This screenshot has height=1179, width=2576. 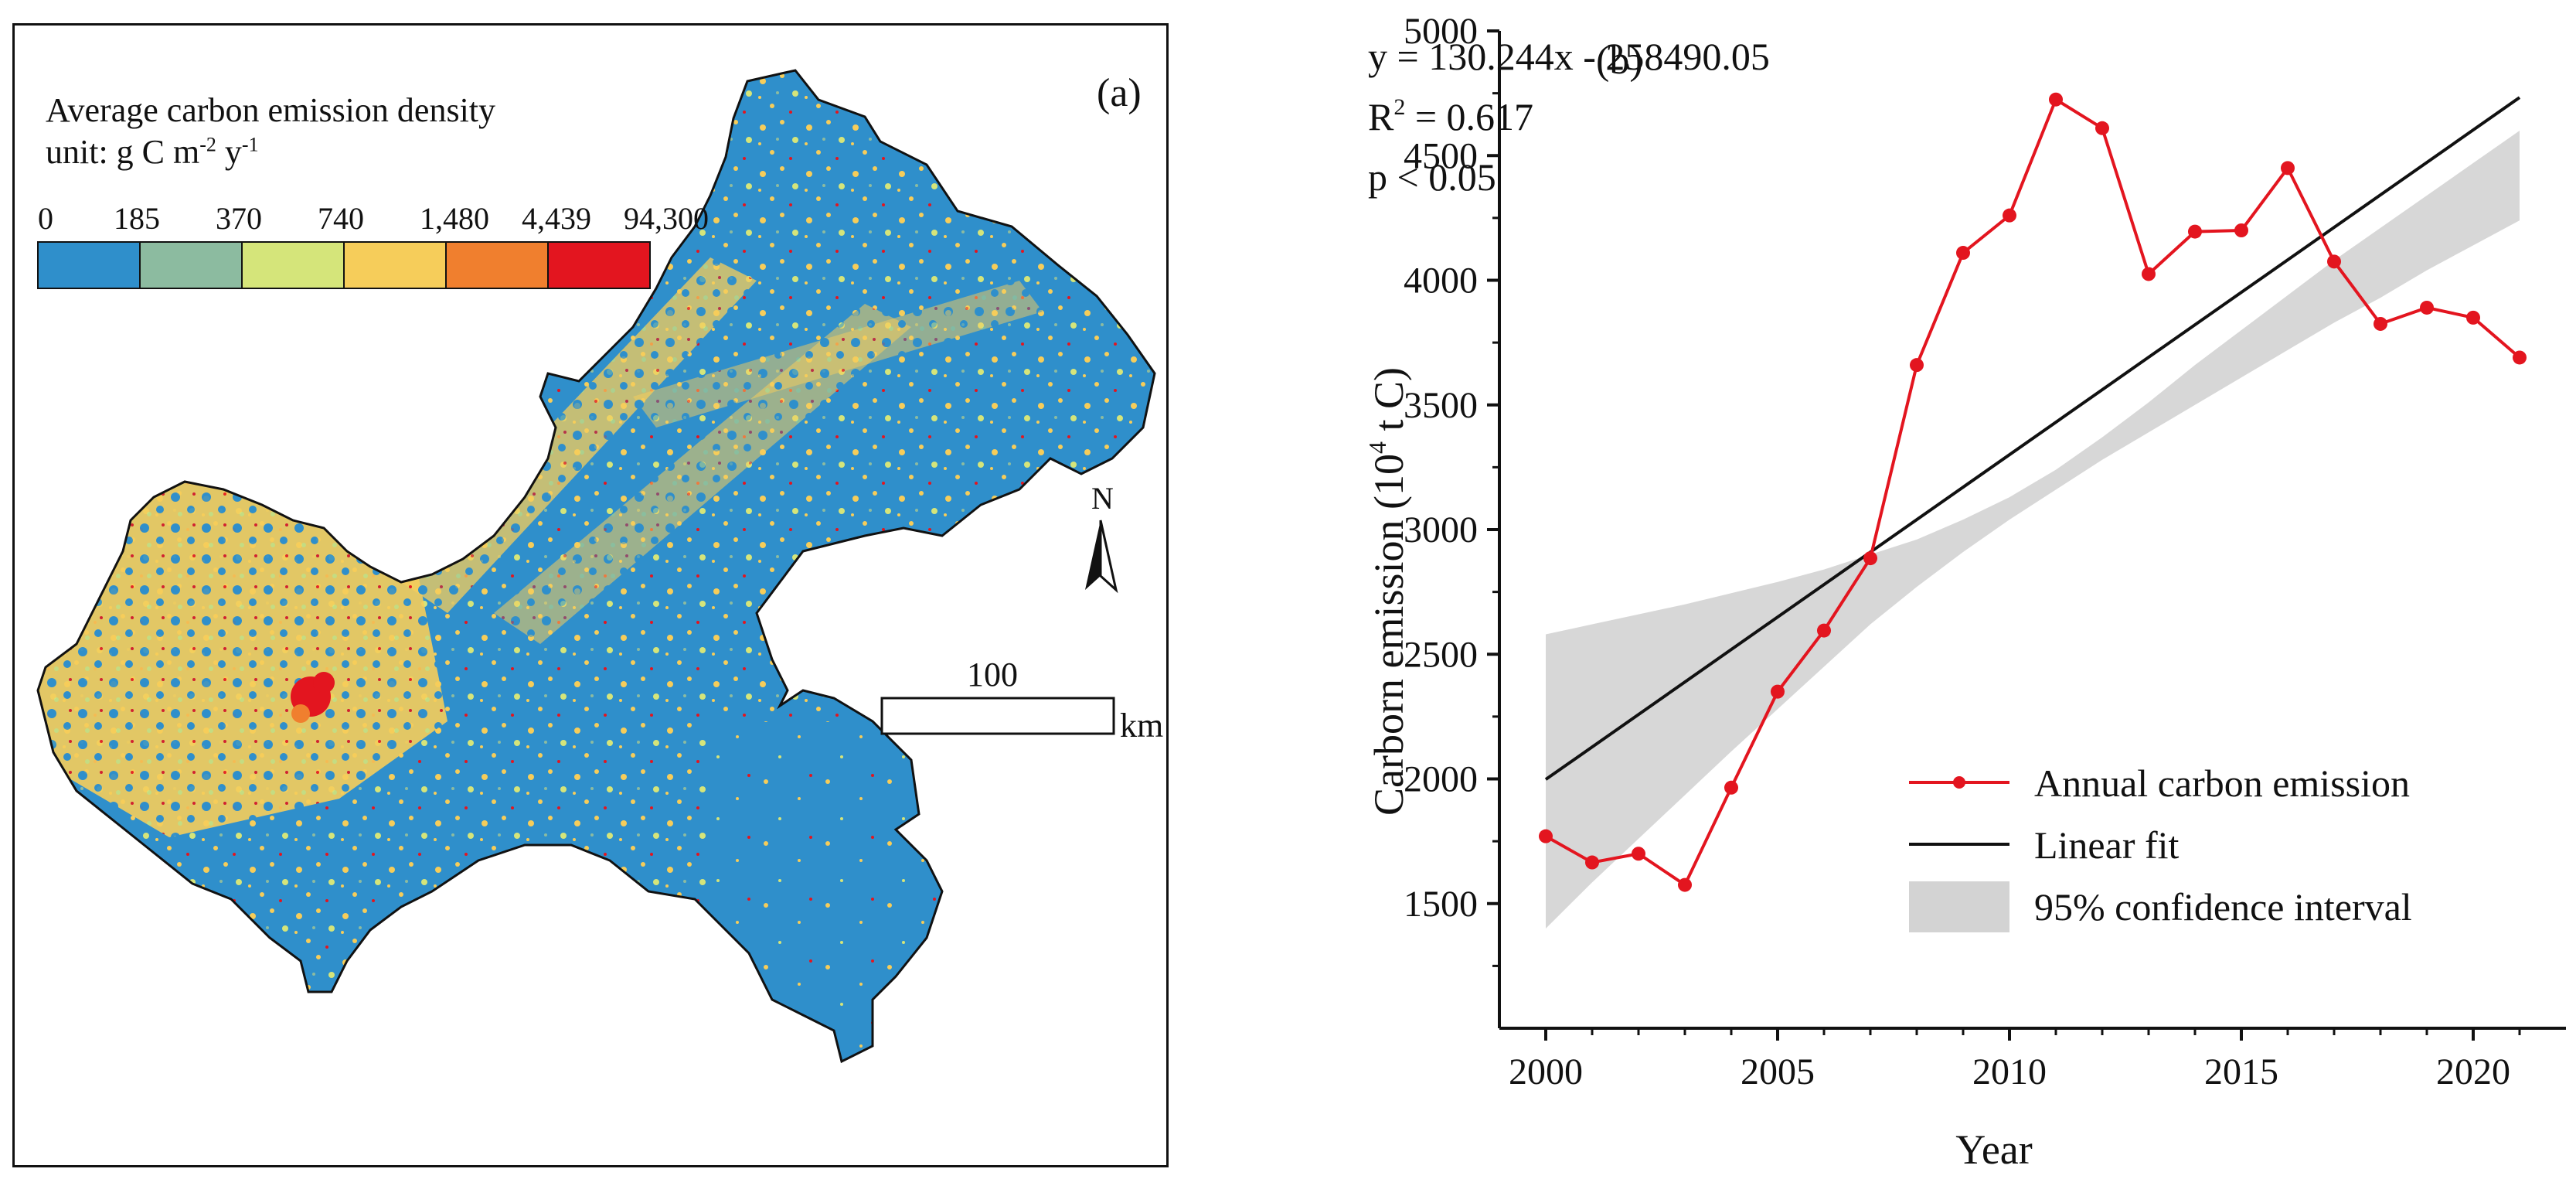 I want to click on x-tick-label: 2020, so click(x=2473, y=1071).